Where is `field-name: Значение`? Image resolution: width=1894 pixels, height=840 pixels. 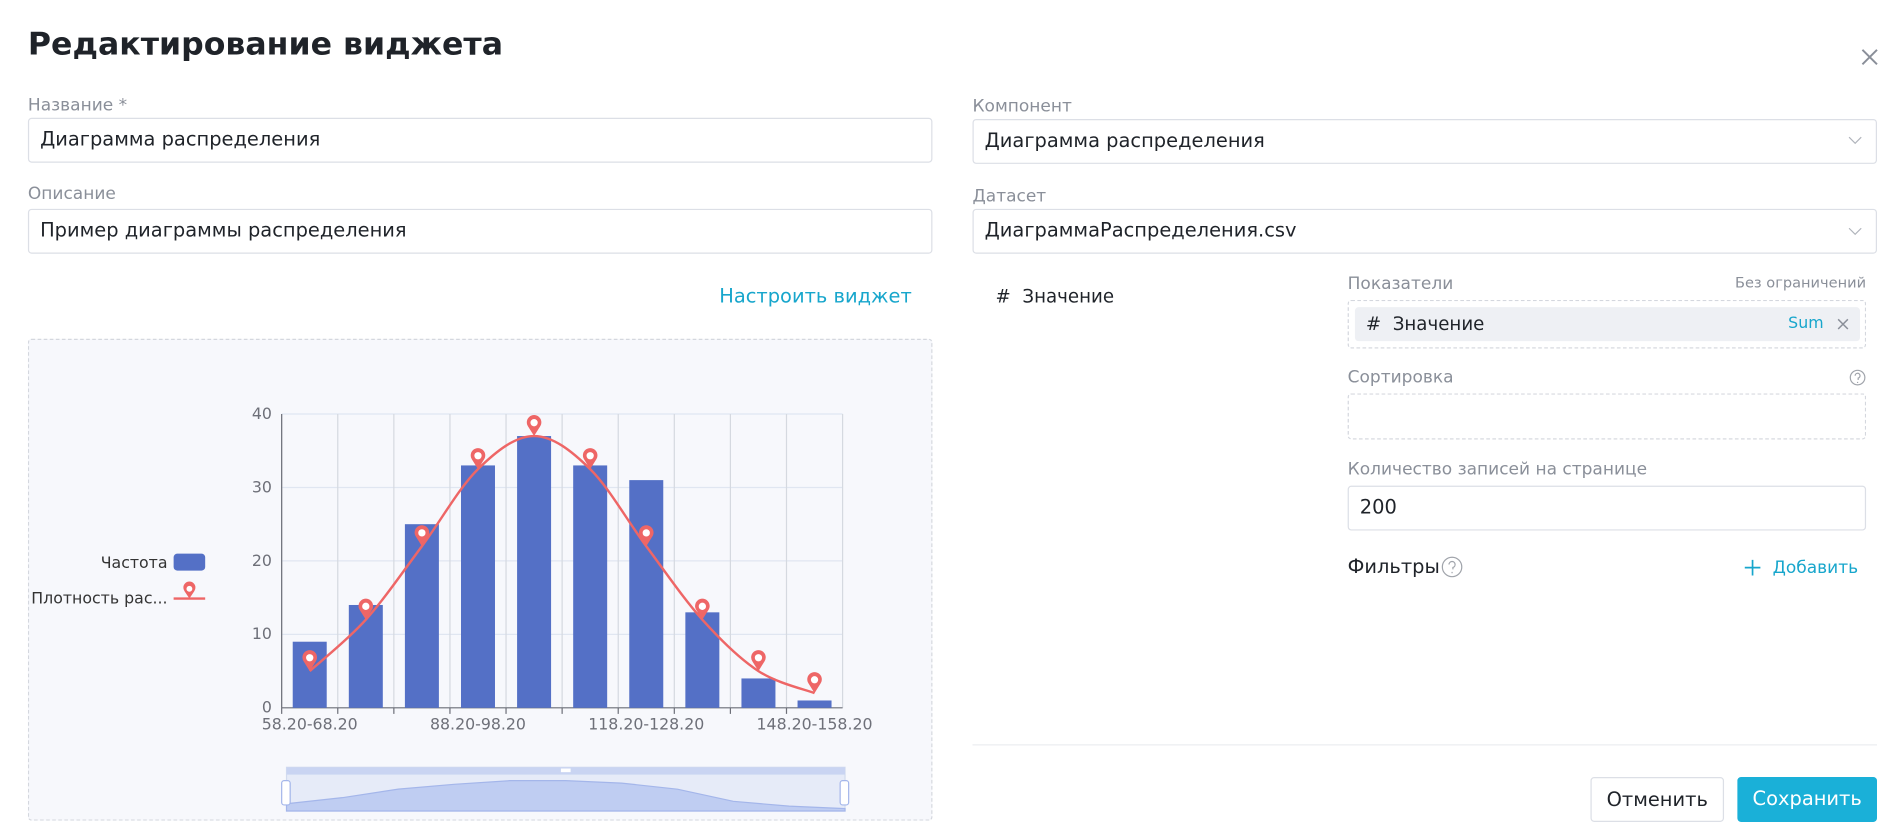 field-name: Значение is located at coordinates (1068, 296).